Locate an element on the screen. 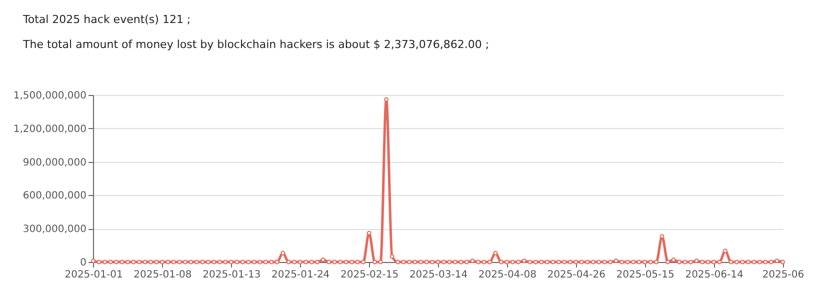 The height and width of the screenshot is (297, 840). x-tick-label: 2025-01-13 is located at coordinates (231, 275).